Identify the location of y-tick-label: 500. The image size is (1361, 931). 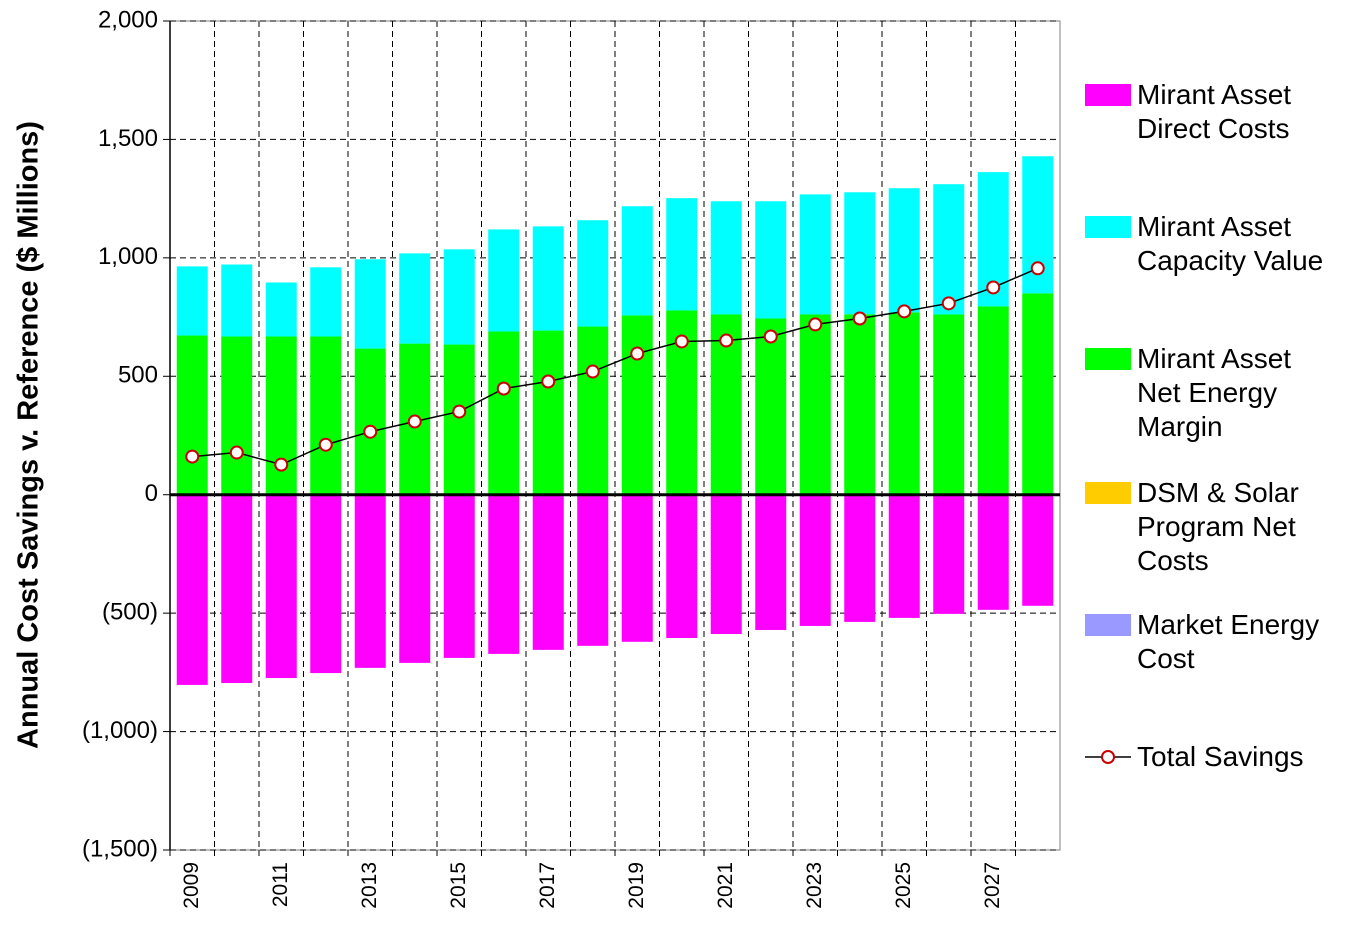
(138, 375).